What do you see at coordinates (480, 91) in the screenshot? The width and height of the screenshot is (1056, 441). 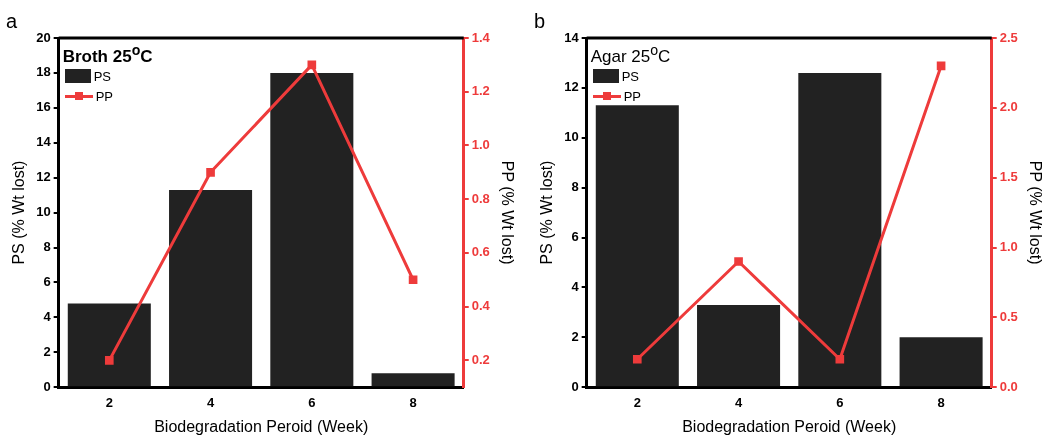 I see `y2-tick-label: 1.2` at bounding box center [480, 91].